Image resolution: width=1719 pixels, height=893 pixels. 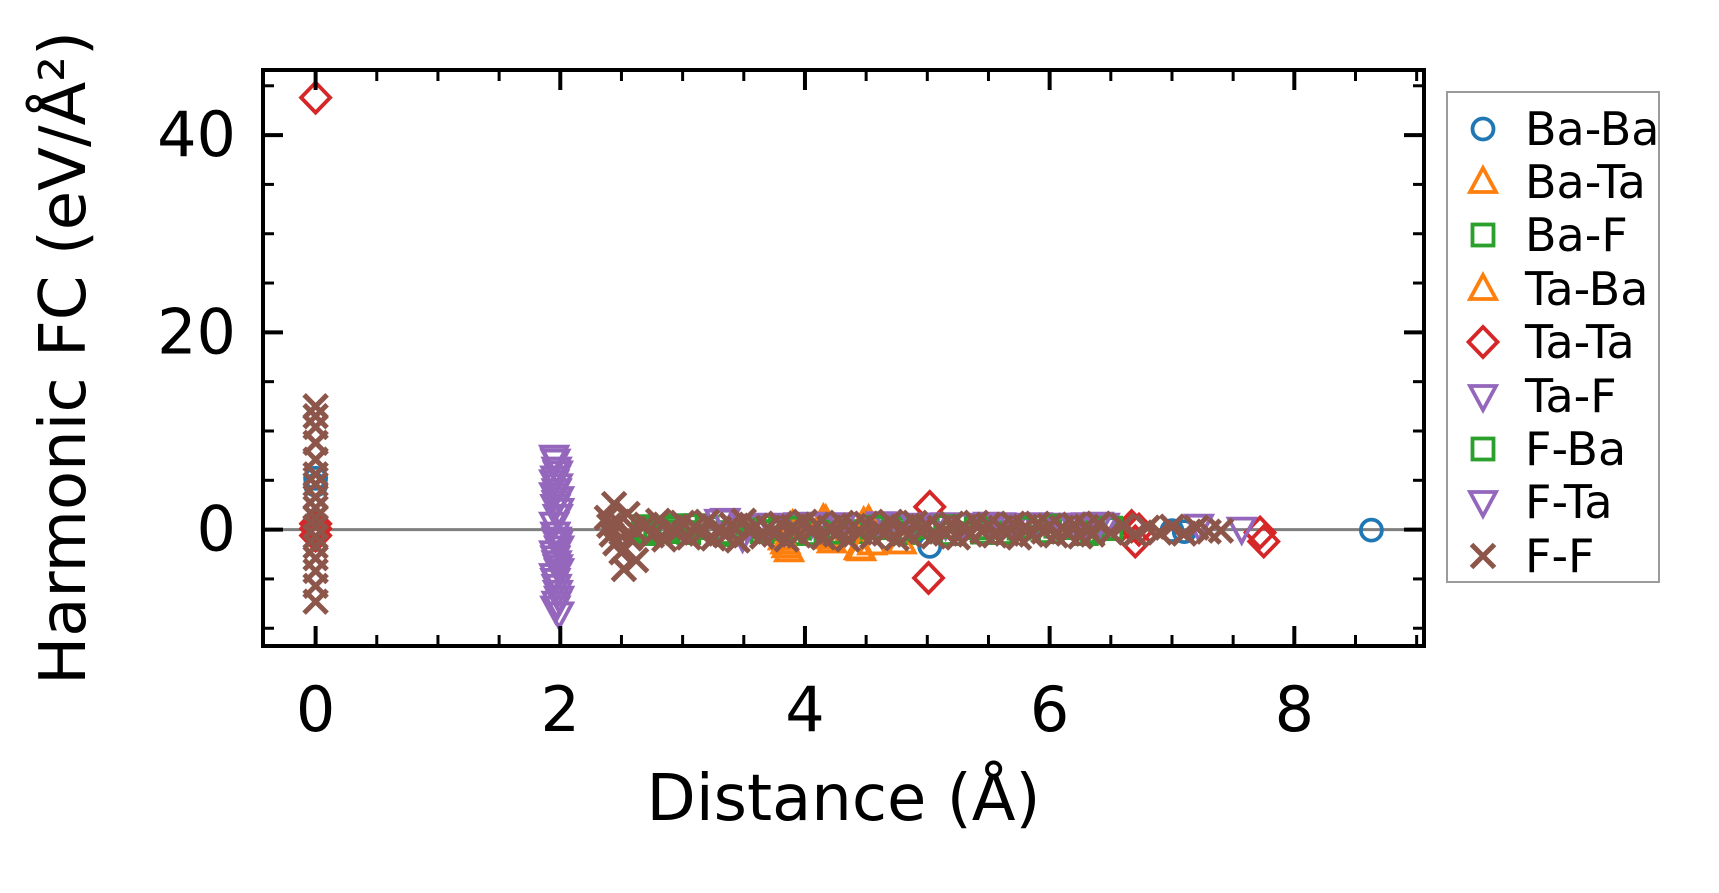 What do you see at coordinates (315, 709) in the screenshot?
I see `x-tick-label: 0` at bounding box center [315, 709].